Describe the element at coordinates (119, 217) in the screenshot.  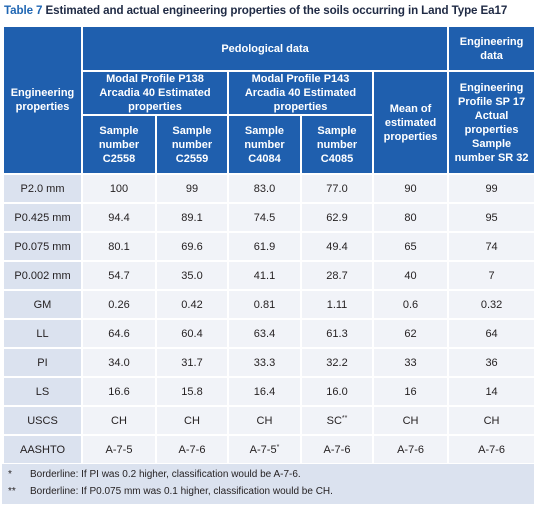
I see `cell: 94.4` at that location.